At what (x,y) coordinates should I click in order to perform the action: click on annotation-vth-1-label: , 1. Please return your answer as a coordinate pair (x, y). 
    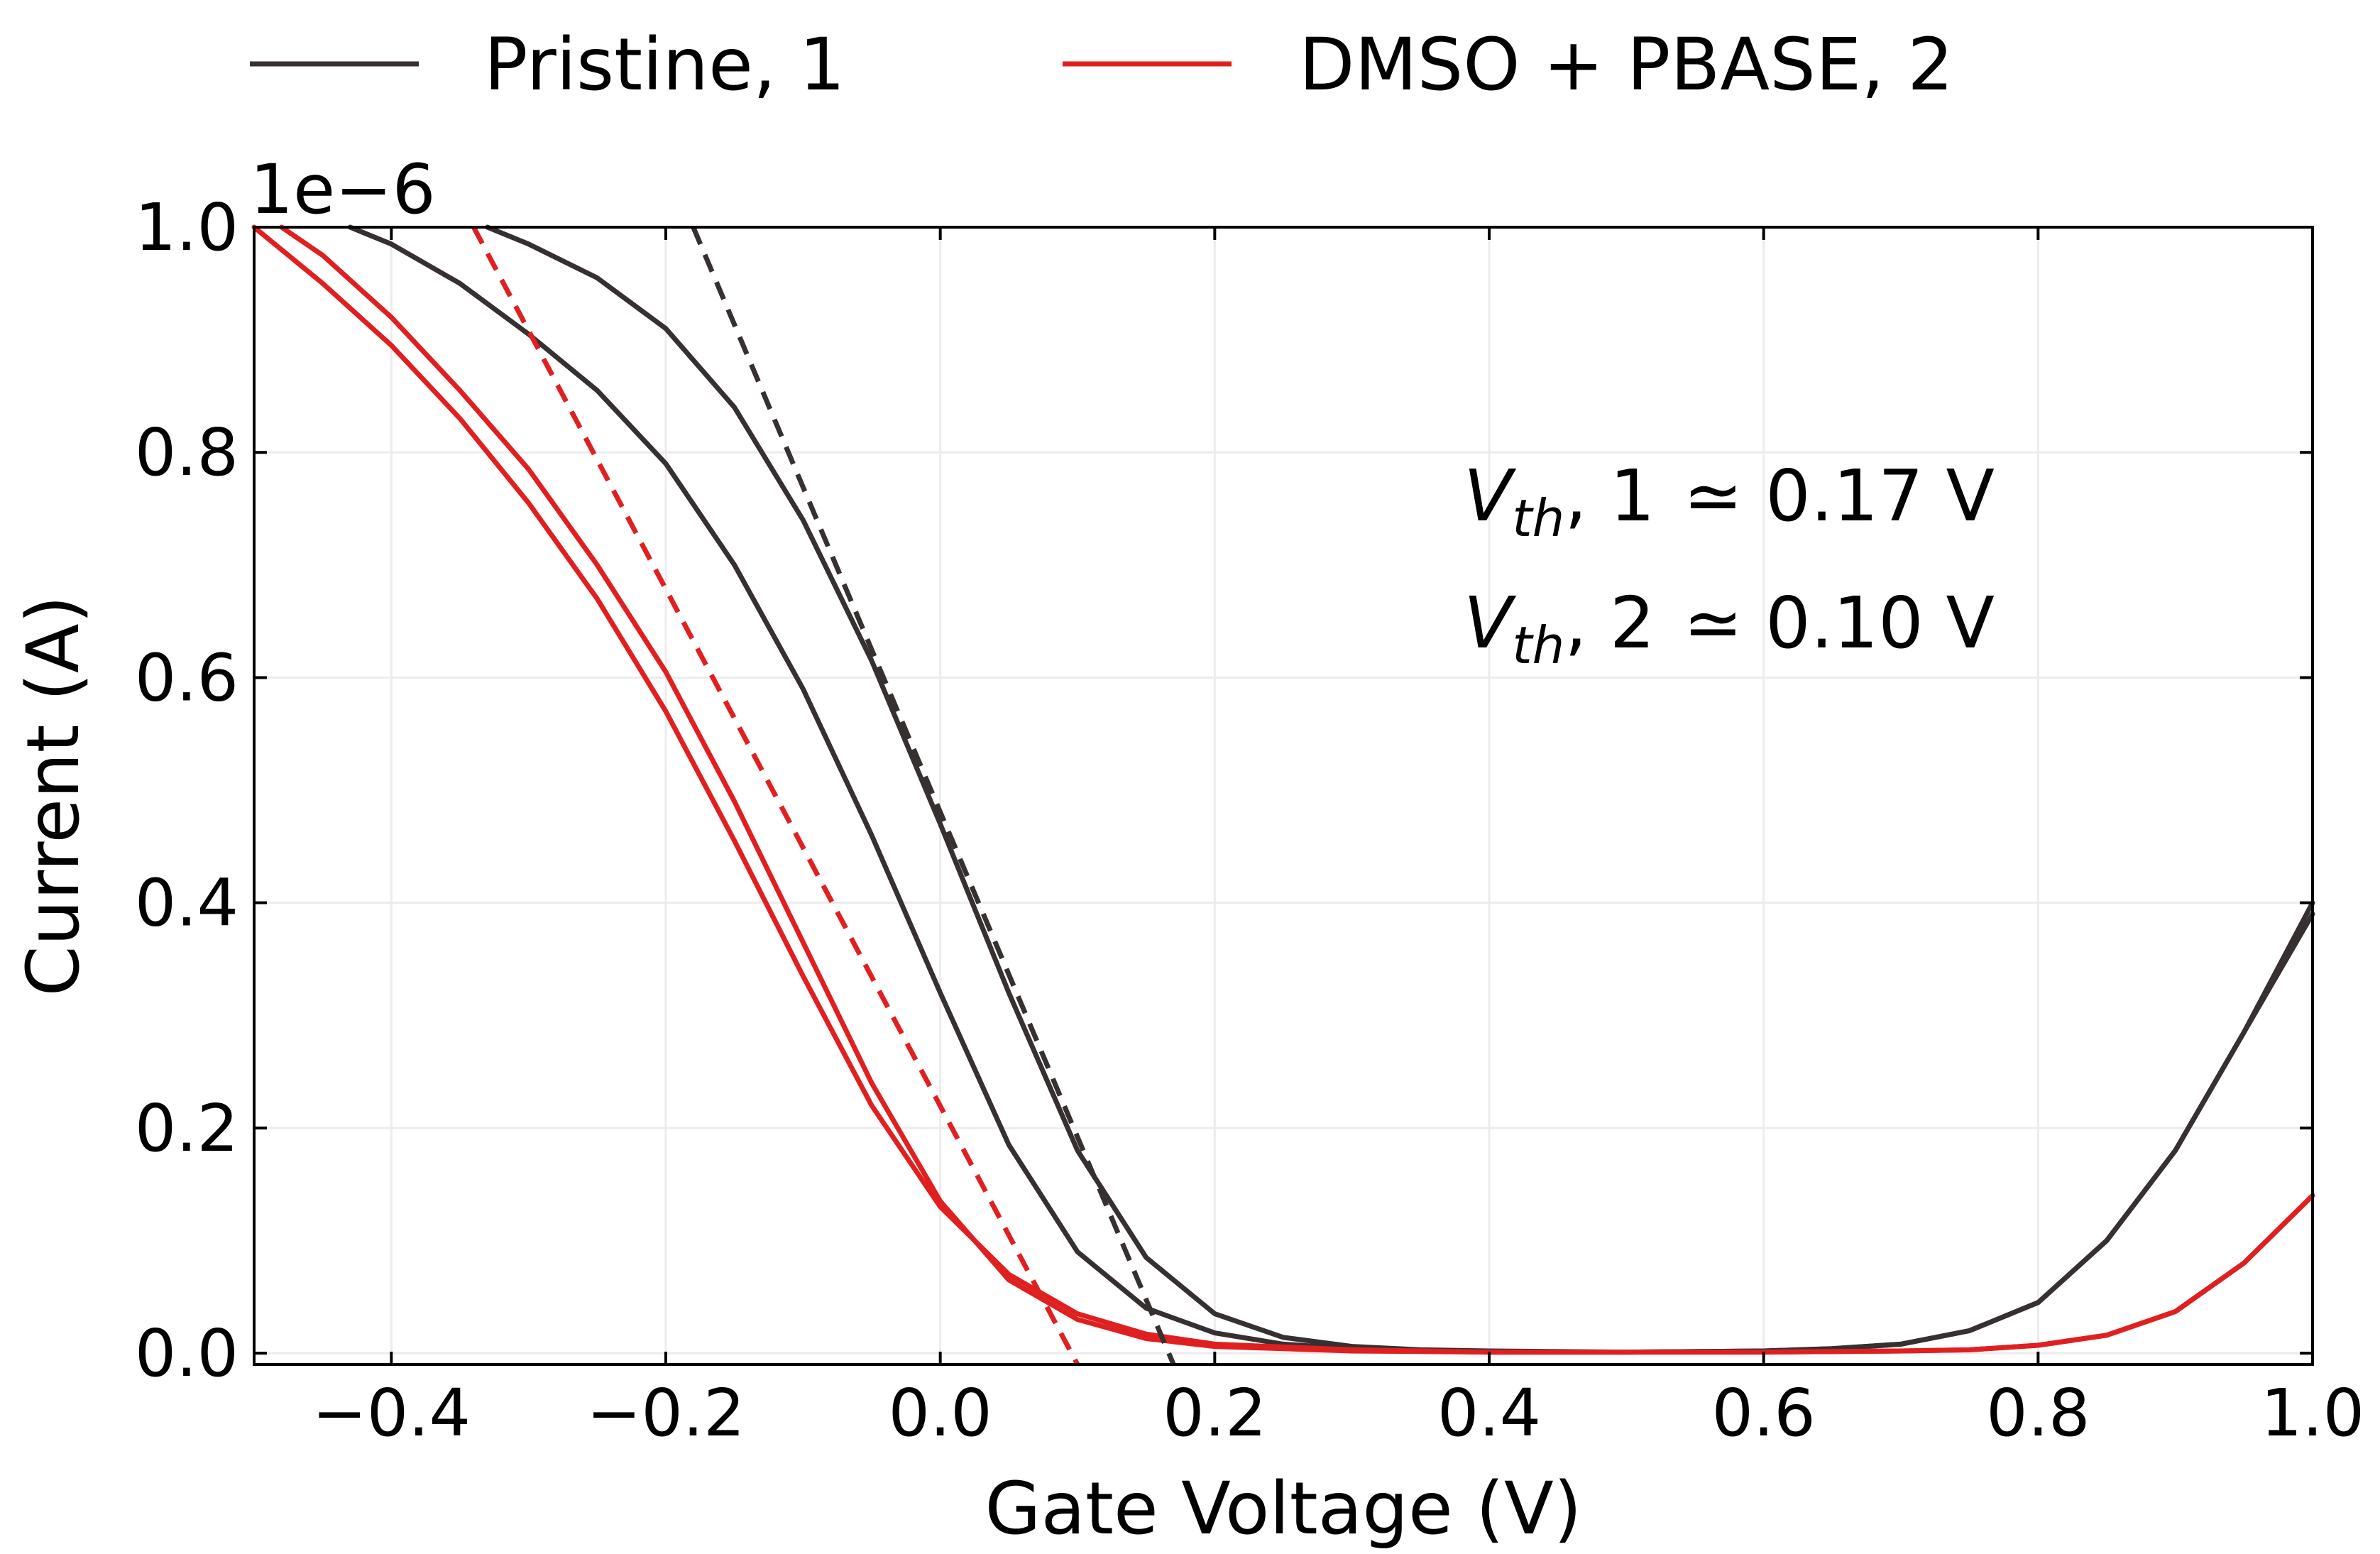
    Looking at the image, I should click on (1609, 496).